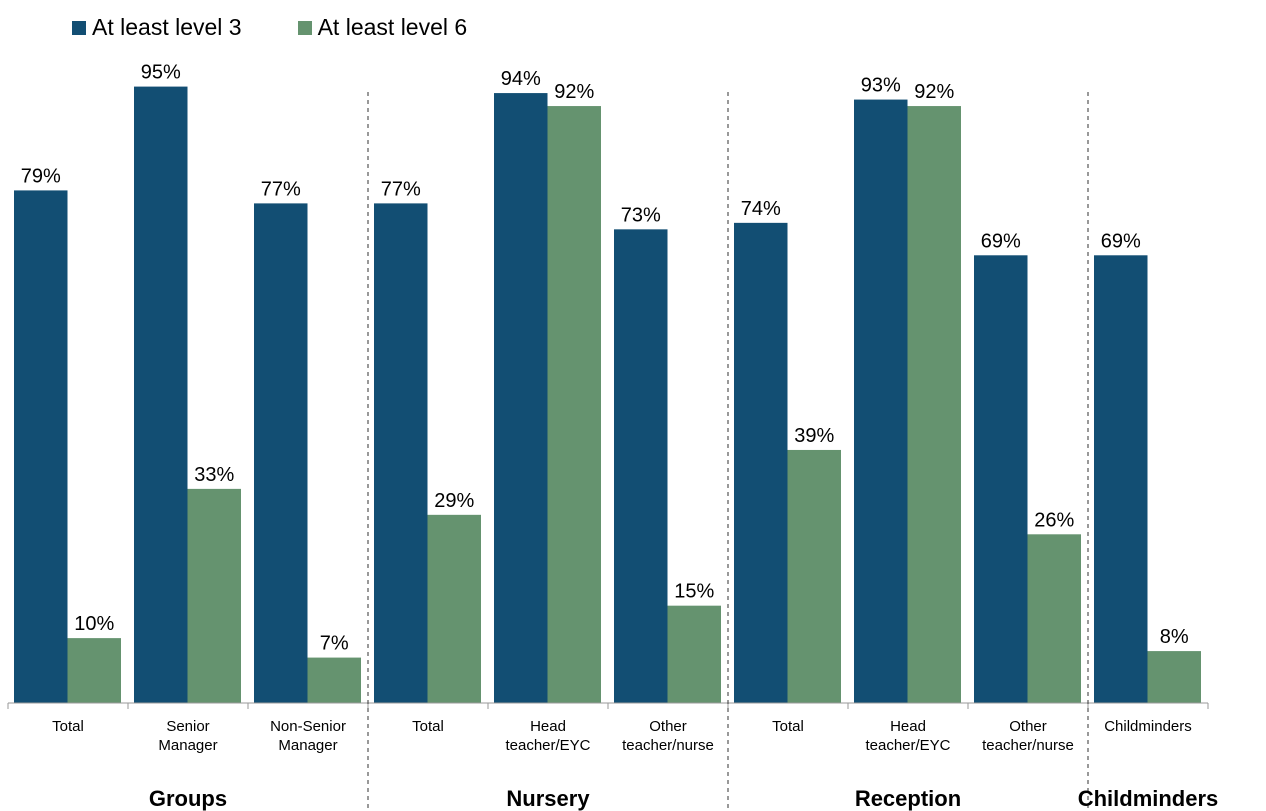  Describe the element at coordinates (761, 209) in the screenshot. I see `data-label: 74%` at that location.